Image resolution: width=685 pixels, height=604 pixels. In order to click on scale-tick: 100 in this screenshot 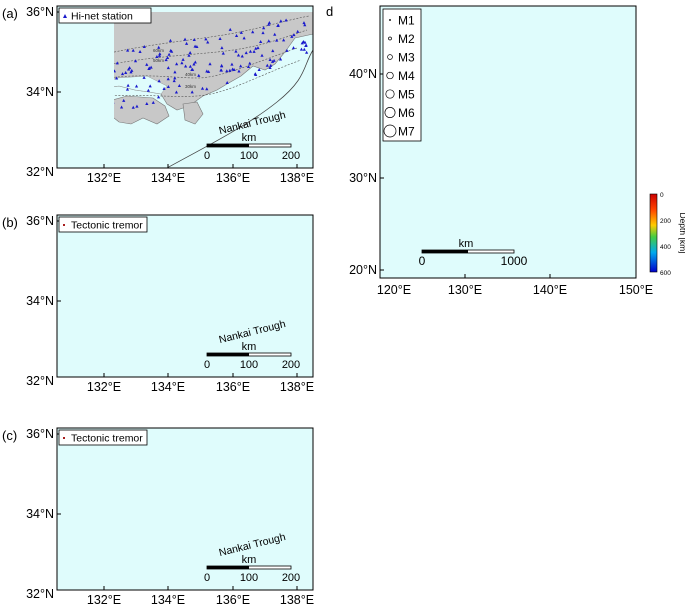, I will do `click(249, 578)`.